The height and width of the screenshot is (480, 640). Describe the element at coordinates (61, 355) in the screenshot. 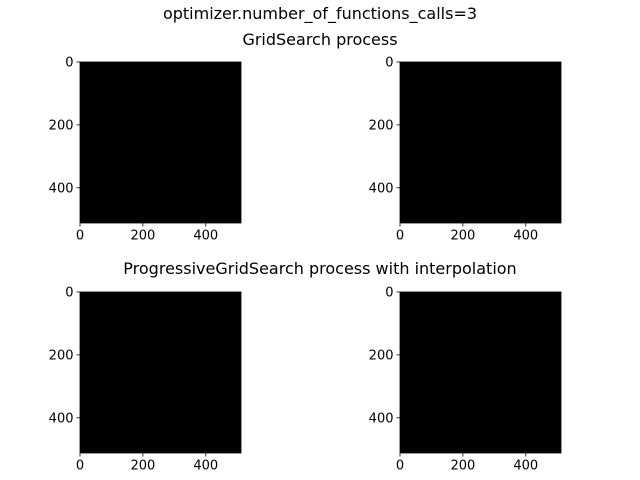

I see `y-tick-label-2-1: 200` at that location.